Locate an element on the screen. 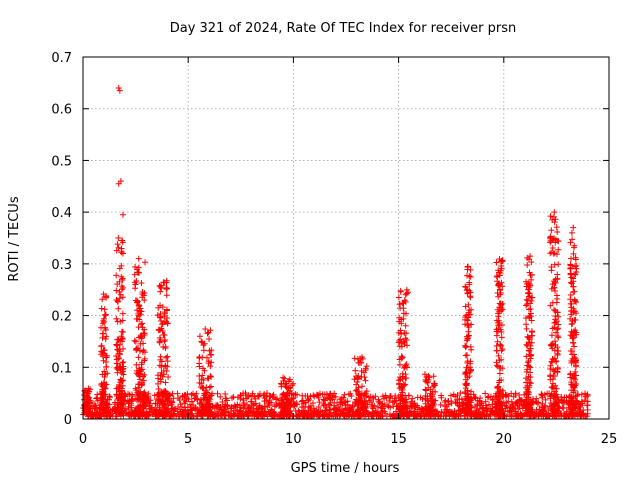 The height and width of the screenshot is (480, 640). x-tick-label: 10 is located at coordinates (293, 439).